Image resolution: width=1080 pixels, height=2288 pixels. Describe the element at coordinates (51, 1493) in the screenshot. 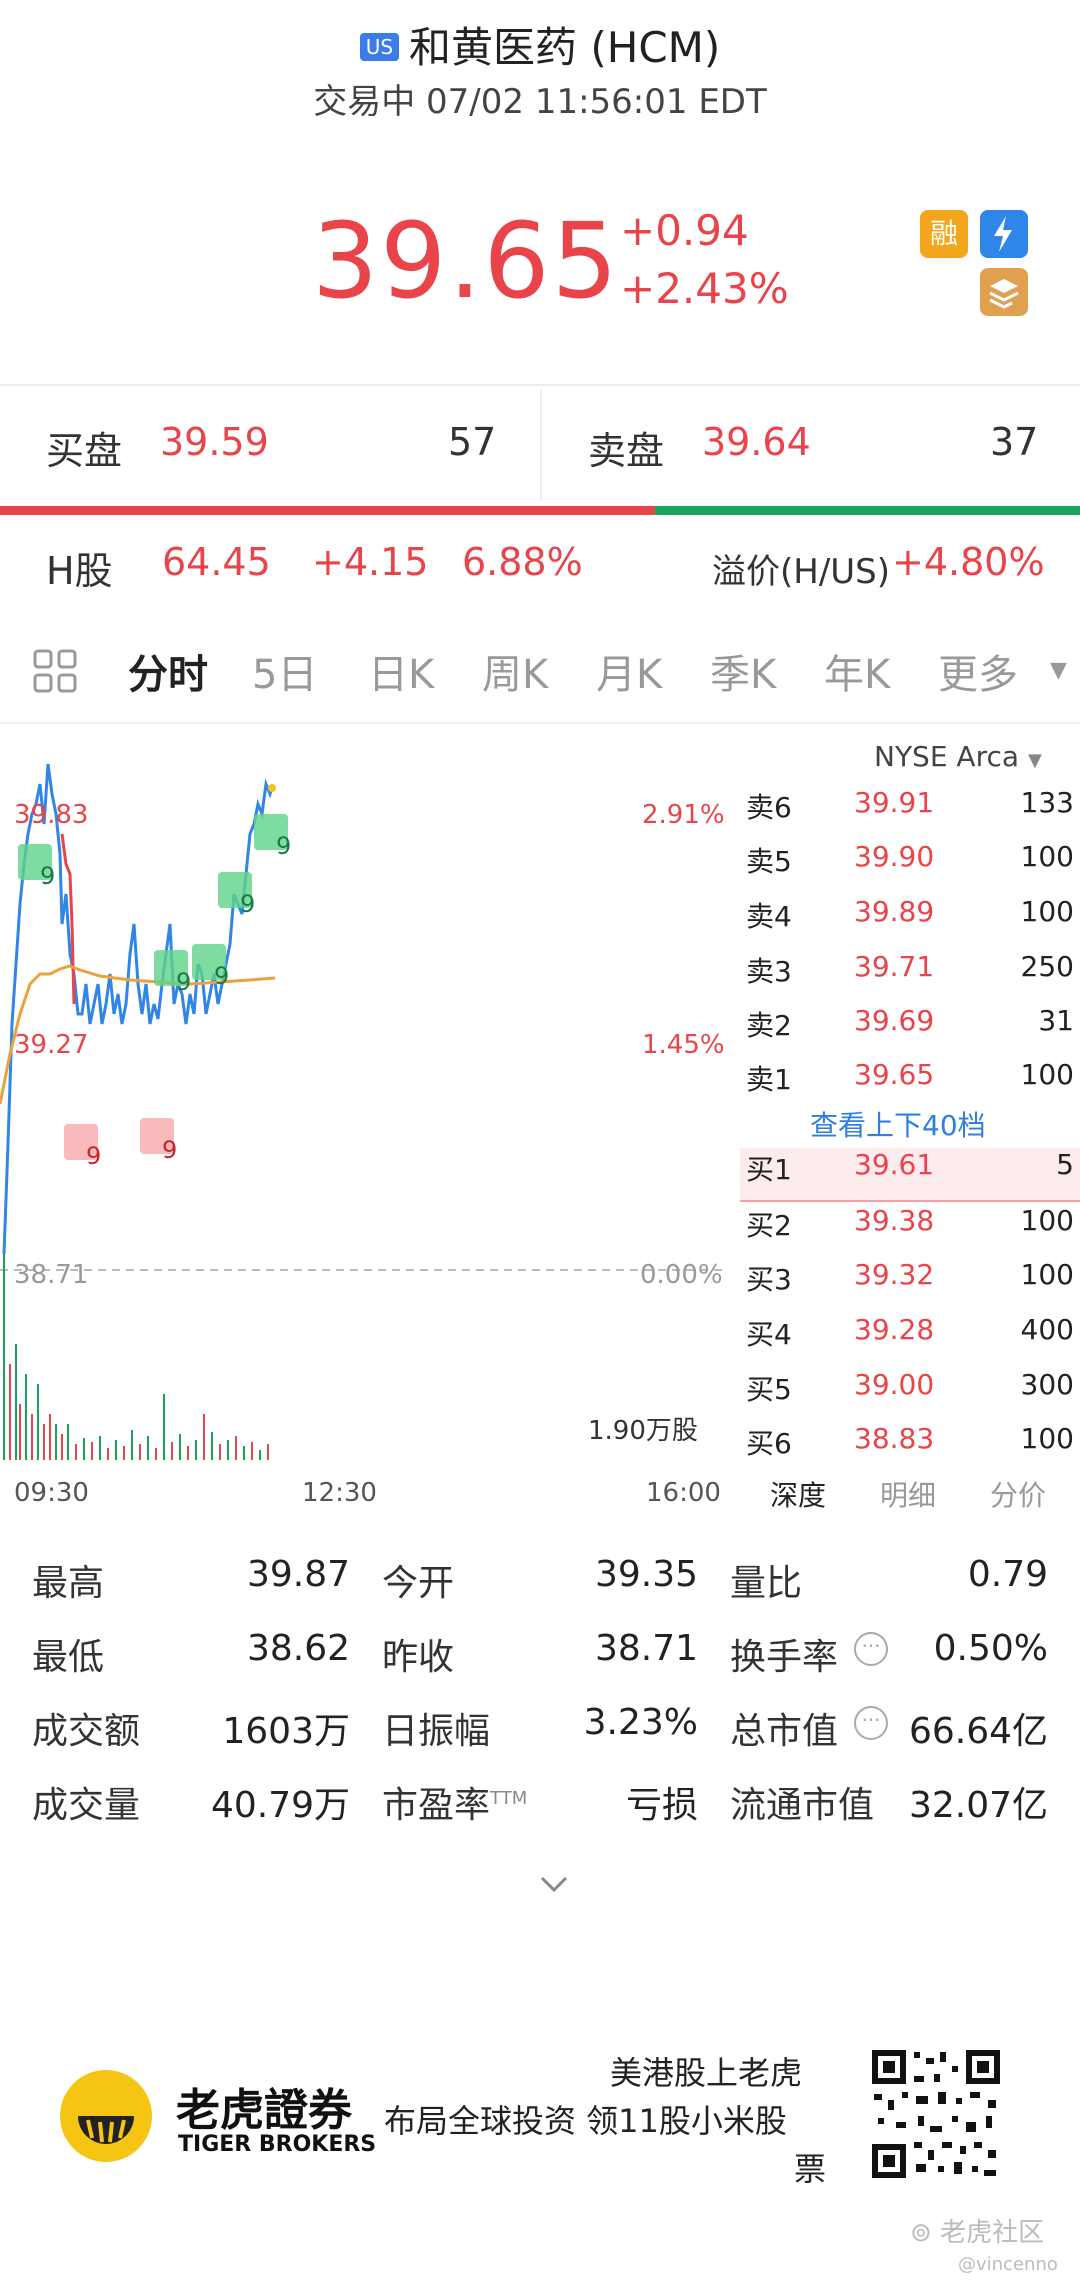

I see `time-start: 09:30` at that location.